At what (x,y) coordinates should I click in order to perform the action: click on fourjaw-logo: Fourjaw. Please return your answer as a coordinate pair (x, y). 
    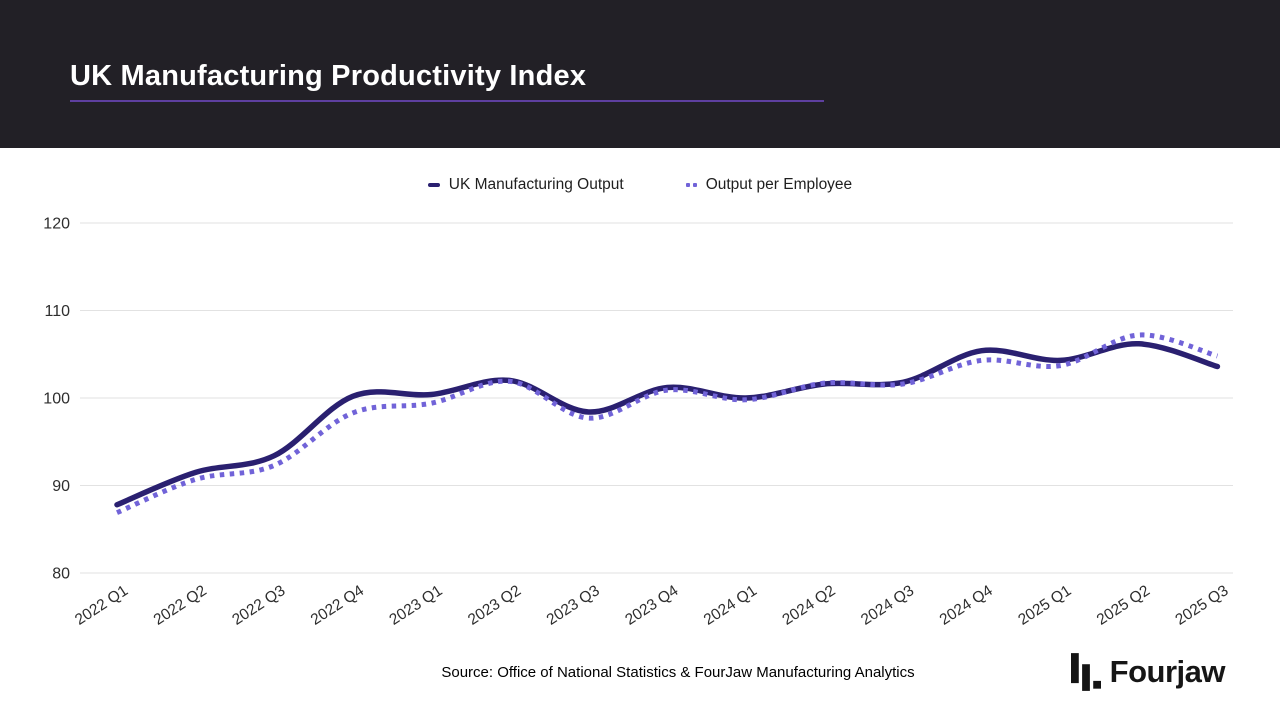
    Looking at the image, I should click on (1148, 672).